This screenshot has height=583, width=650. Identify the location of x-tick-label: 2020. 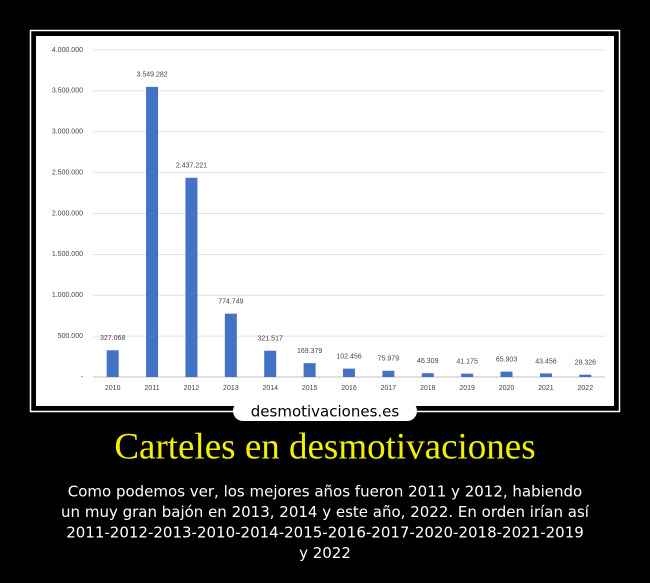
(507, 388).